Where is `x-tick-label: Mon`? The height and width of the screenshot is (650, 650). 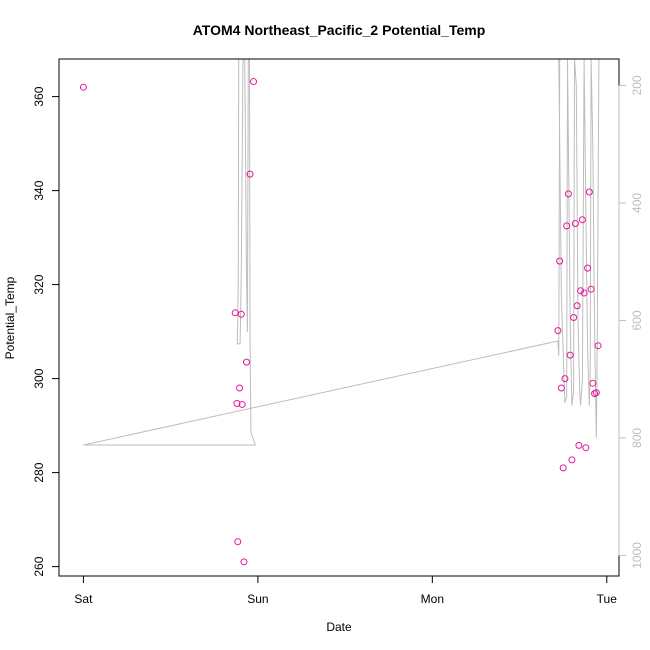 x-tick-label: Mon is located at coordinates (432, 599).